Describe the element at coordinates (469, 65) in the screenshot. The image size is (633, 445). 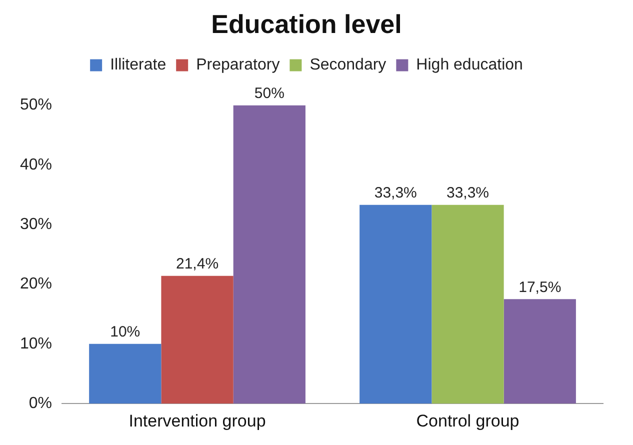
I see `legend-label: High education` at that location.